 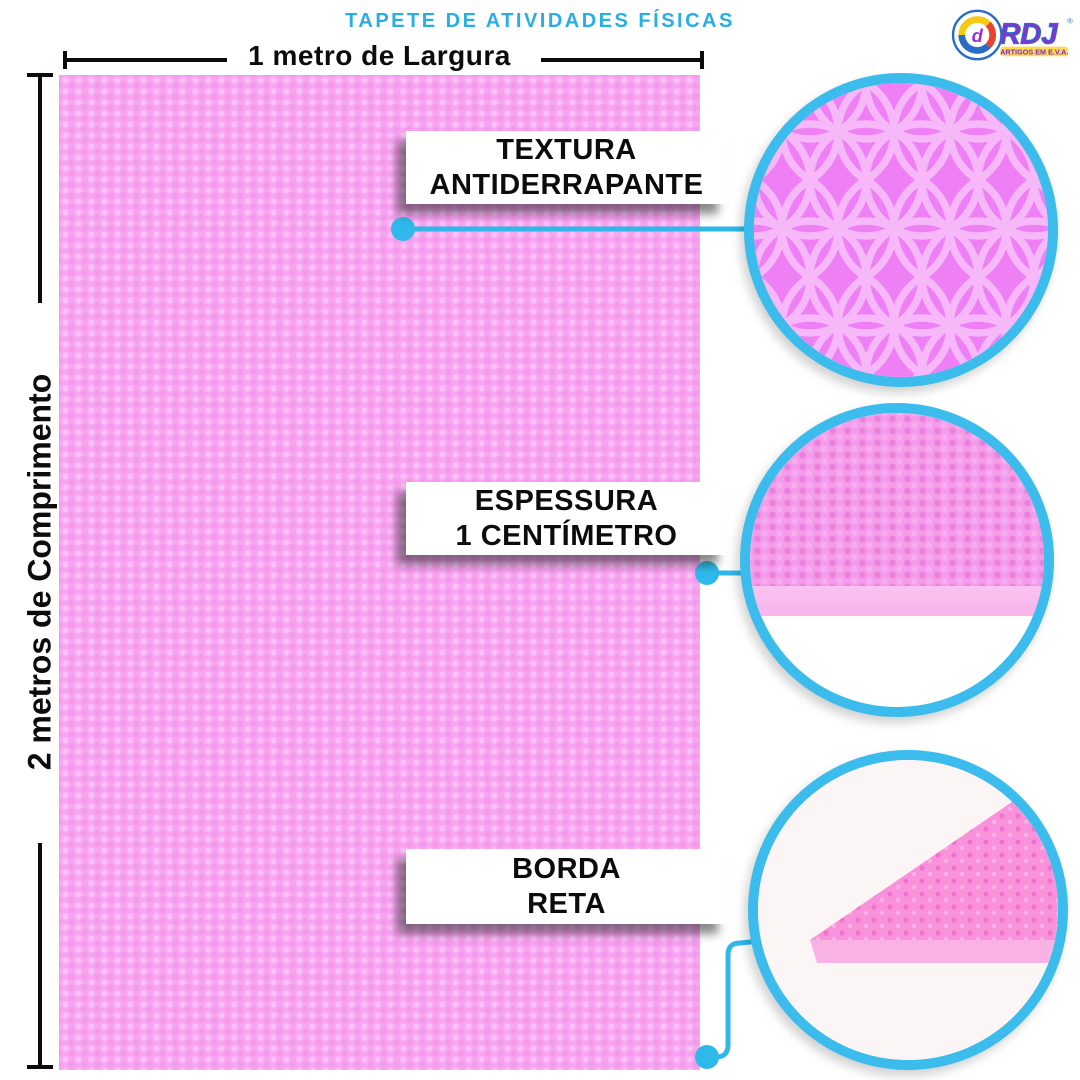 I want to click on callout-textura-line2: ANTIDERRAPANTE, so click(x=566, y=184).